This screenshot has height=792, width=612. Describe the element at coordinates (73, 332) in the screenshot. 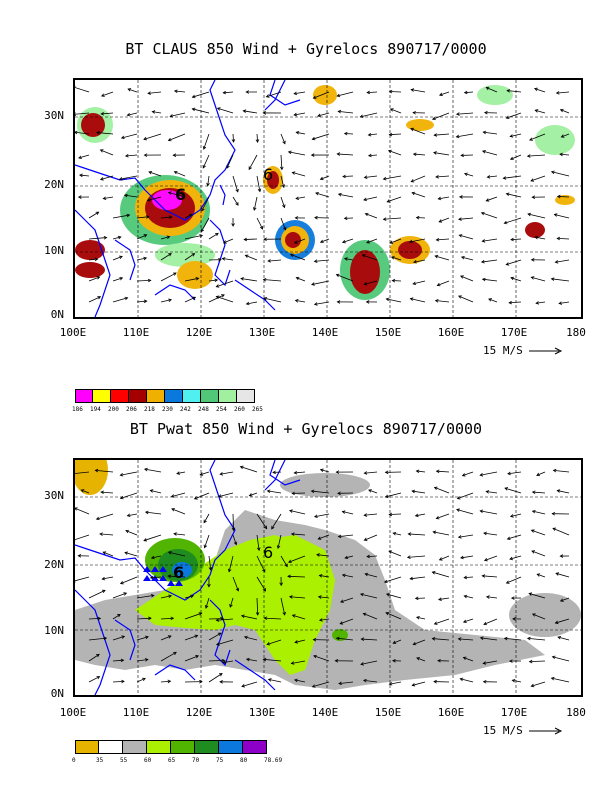

I see `panel1-lon-100e: 100E` at that location.